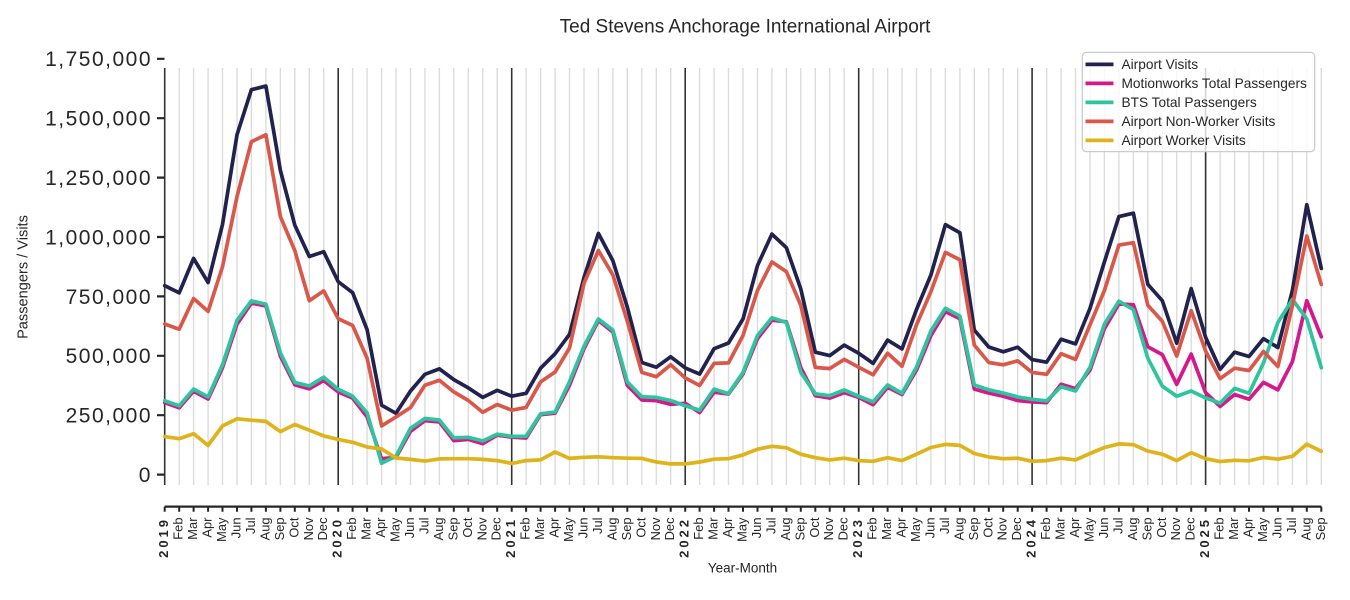 Image resolution: width=1350 pixels, height=600 pixels. Describe the element at coordinates (1031, 537) in the screenshot. I see `svg-text: 2024` at that location.